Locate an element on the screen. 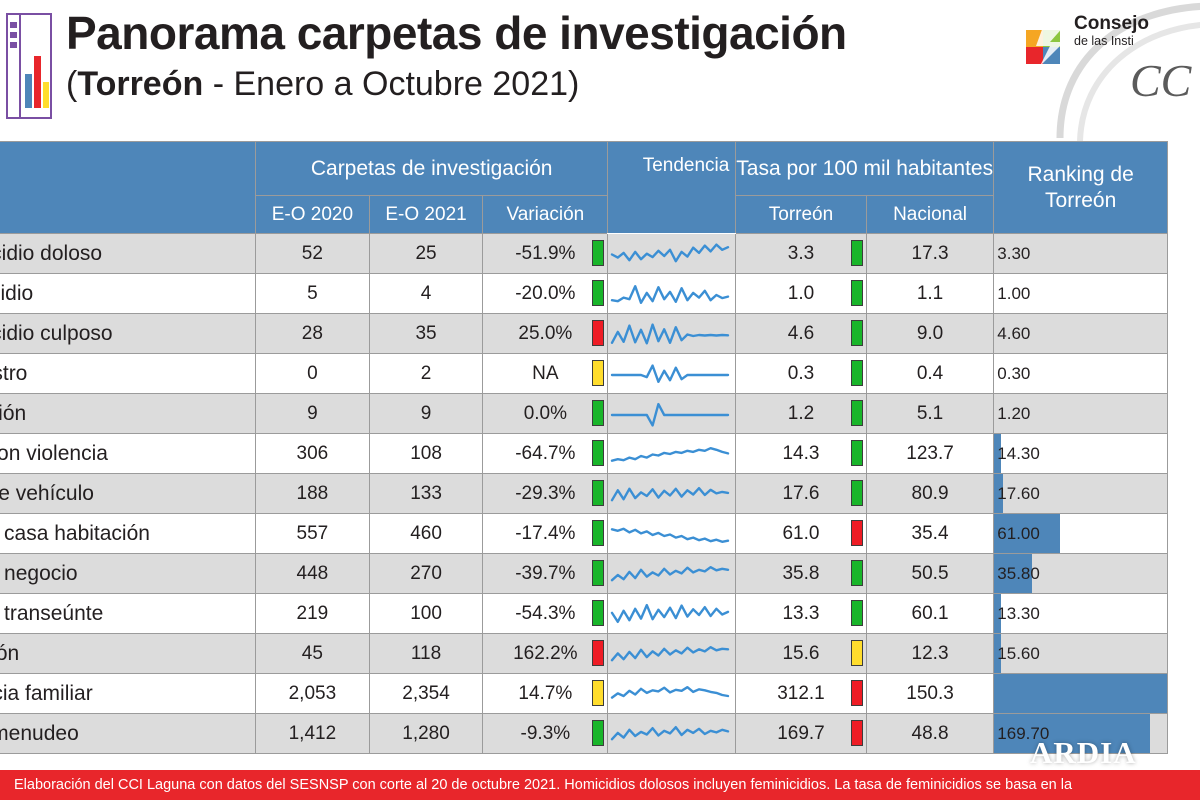  cell-eo2020: 306 is located at coordinates (312, 453).